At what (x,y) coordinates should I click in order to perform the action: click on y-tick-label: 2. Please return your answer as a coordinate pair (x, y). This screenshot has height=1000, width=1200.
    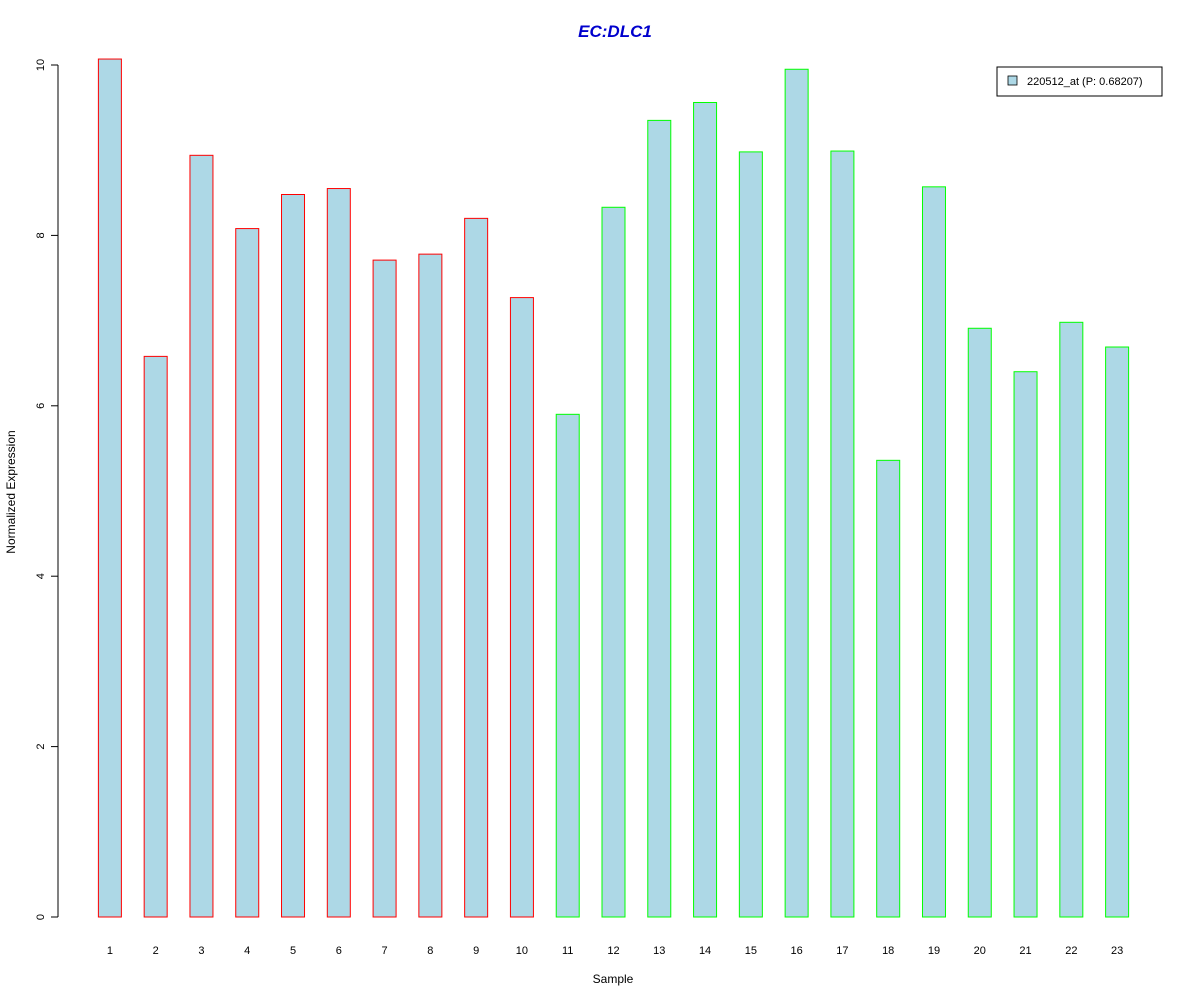
    Looking at the image, I should click on (41, 747).